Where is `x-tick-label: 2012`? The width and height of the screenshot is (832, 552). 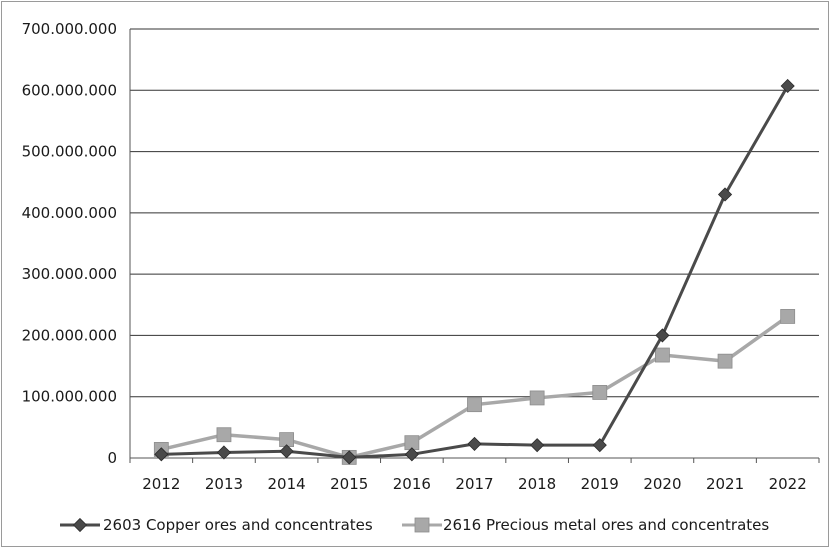 x-tick-label: 2012 is located at coordinates (161, 484).